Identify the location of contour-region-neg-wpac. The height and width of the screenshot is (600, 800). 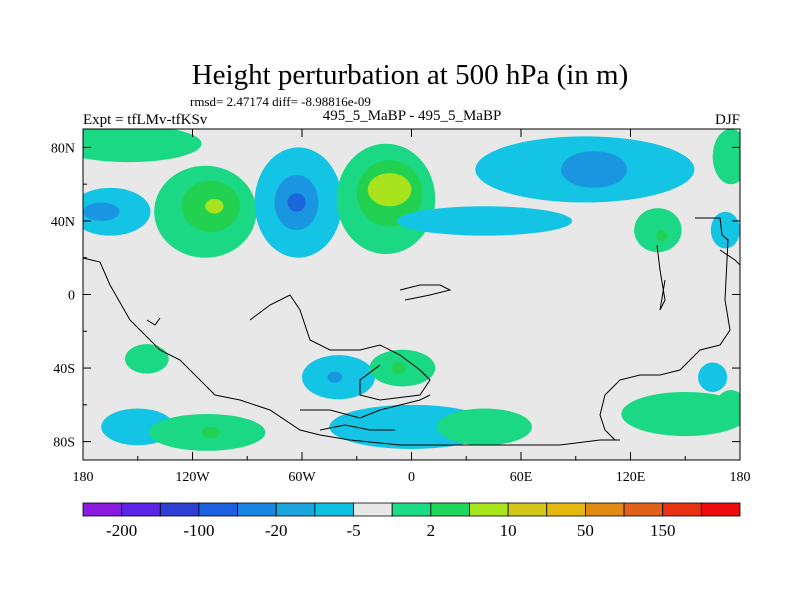
(725, 230).